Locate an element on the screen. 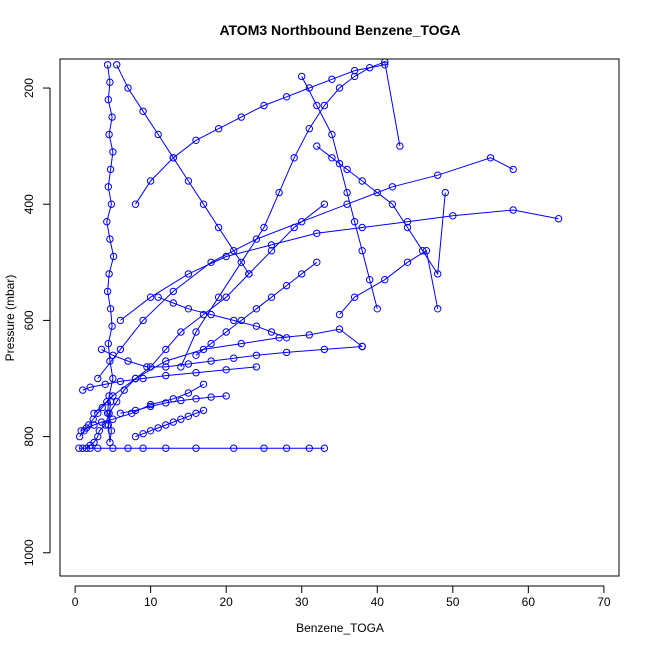 The height and width of the screenshot is (650, 650). x-tick-label: 60 is located at coordinates (529, 602).